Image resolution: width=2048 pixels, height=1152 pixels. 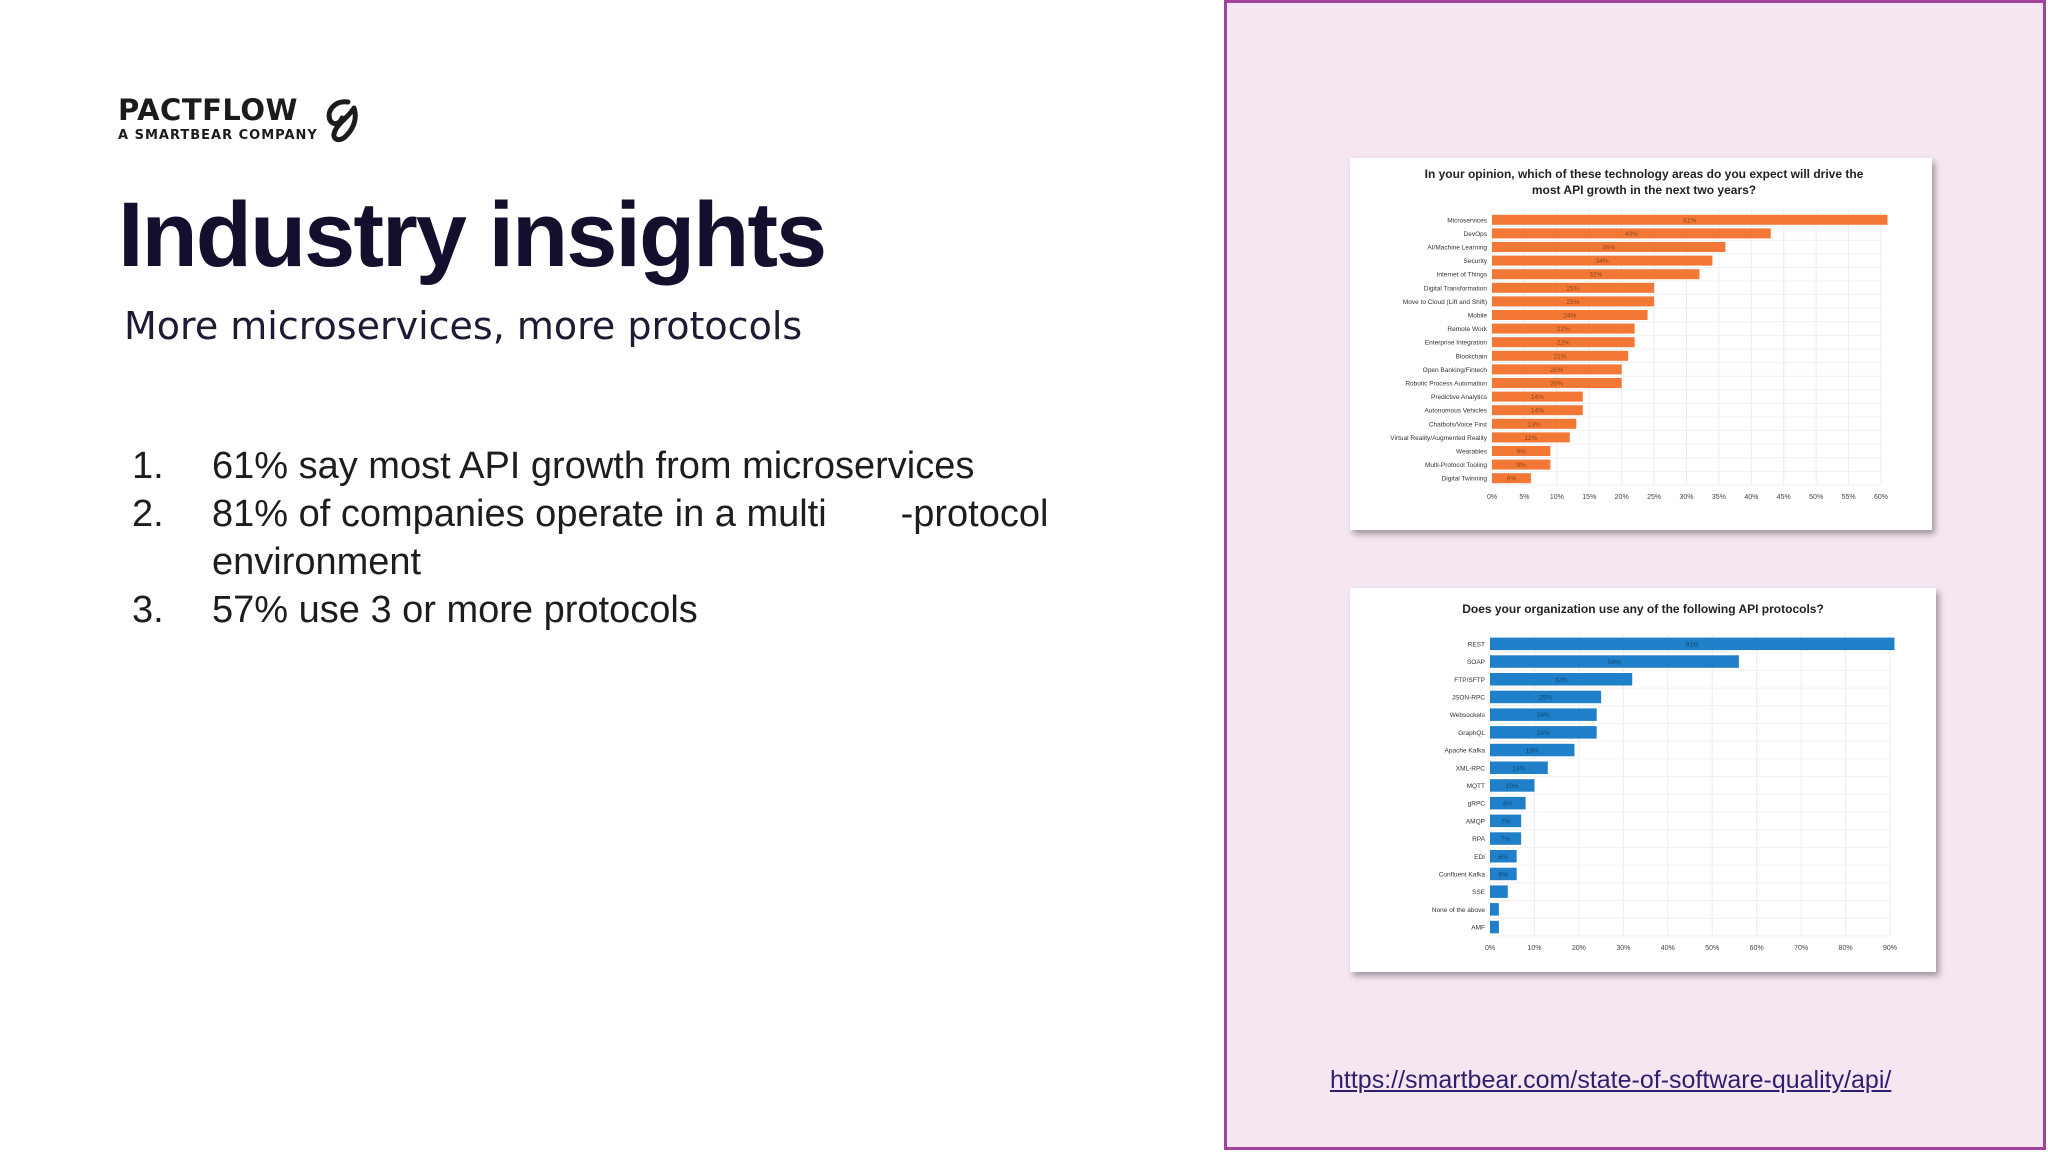 I want to click on category-label: AMF, so click(x=1478, y=928).